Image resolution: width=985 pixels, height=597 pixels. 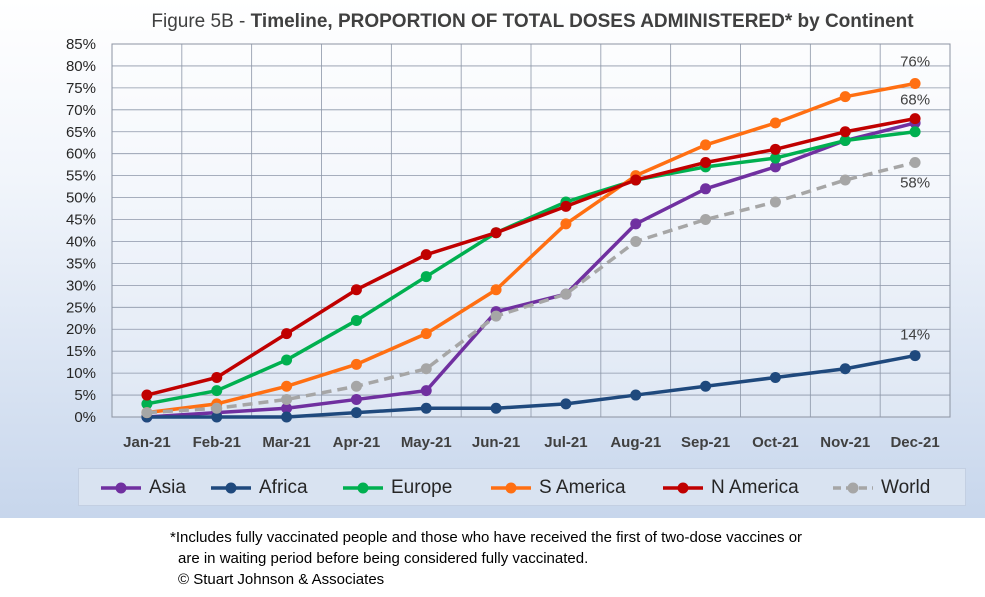 What do you see at coordinates (81, 198) in the screenshot?
I see `y-tick-label: 50%` at bounding box center [81, 198].